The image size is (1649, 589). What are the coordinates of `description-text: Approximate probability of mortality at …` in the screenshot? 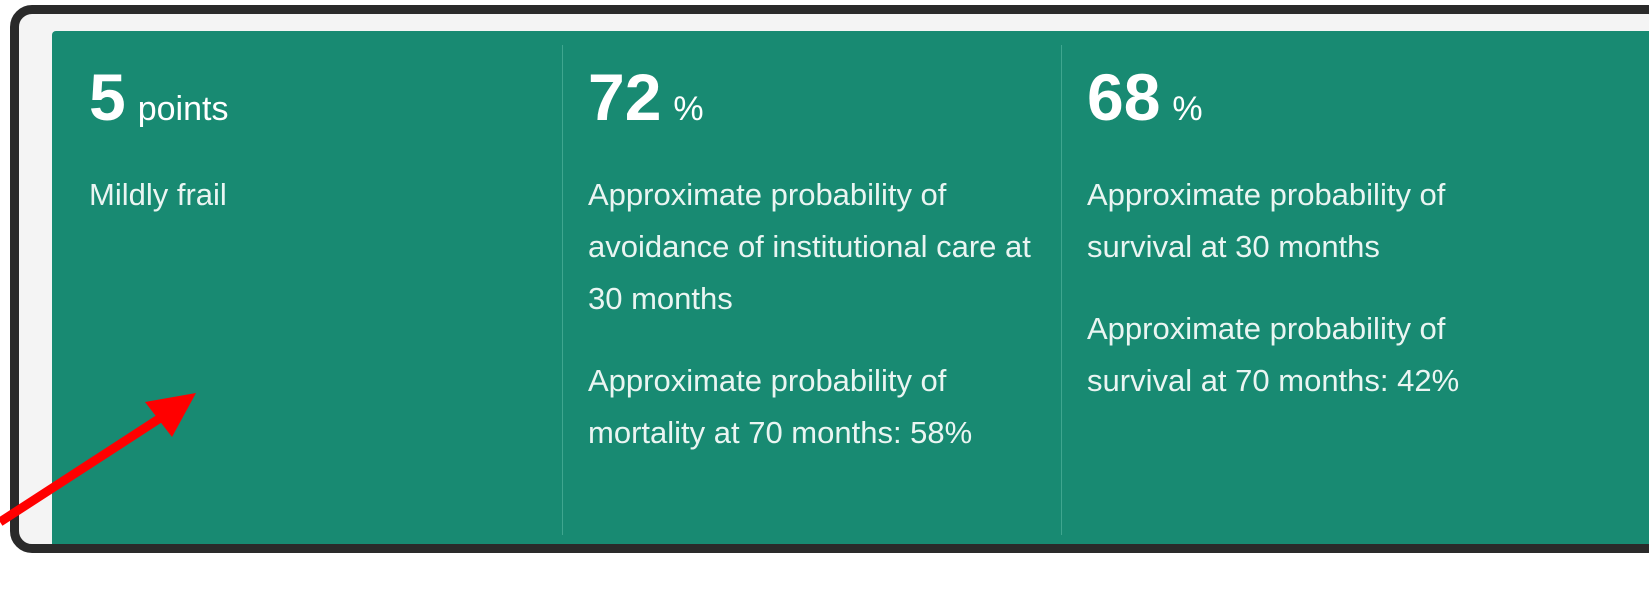 It's located at (780, 406).